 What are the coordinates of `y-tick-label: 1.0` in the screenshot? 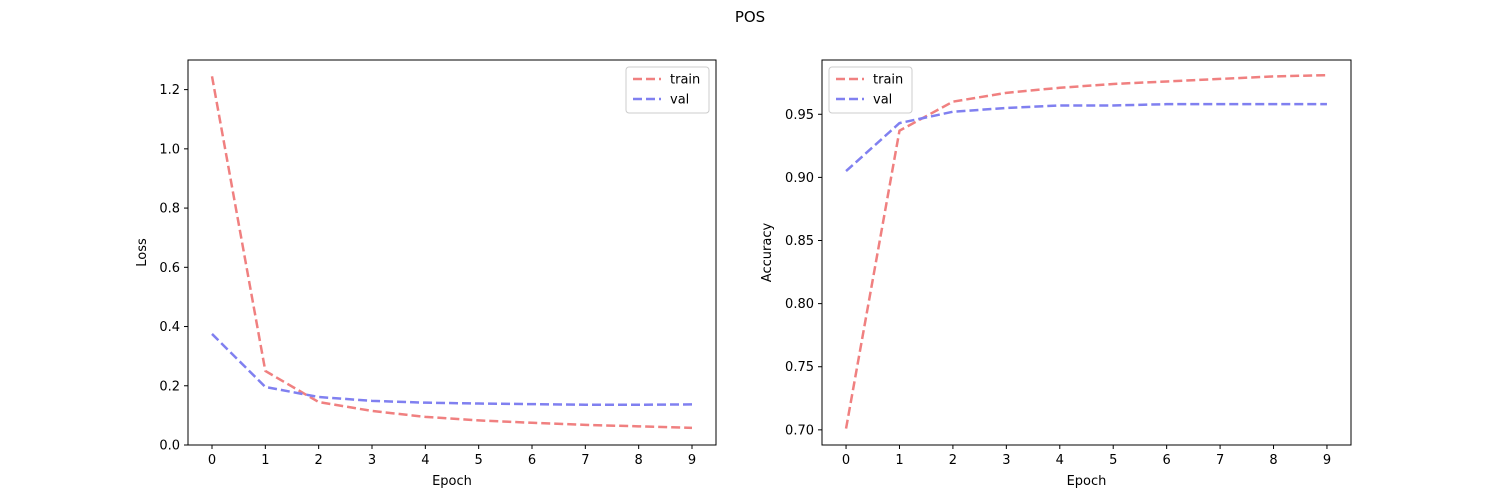 It's located at (169, 149).